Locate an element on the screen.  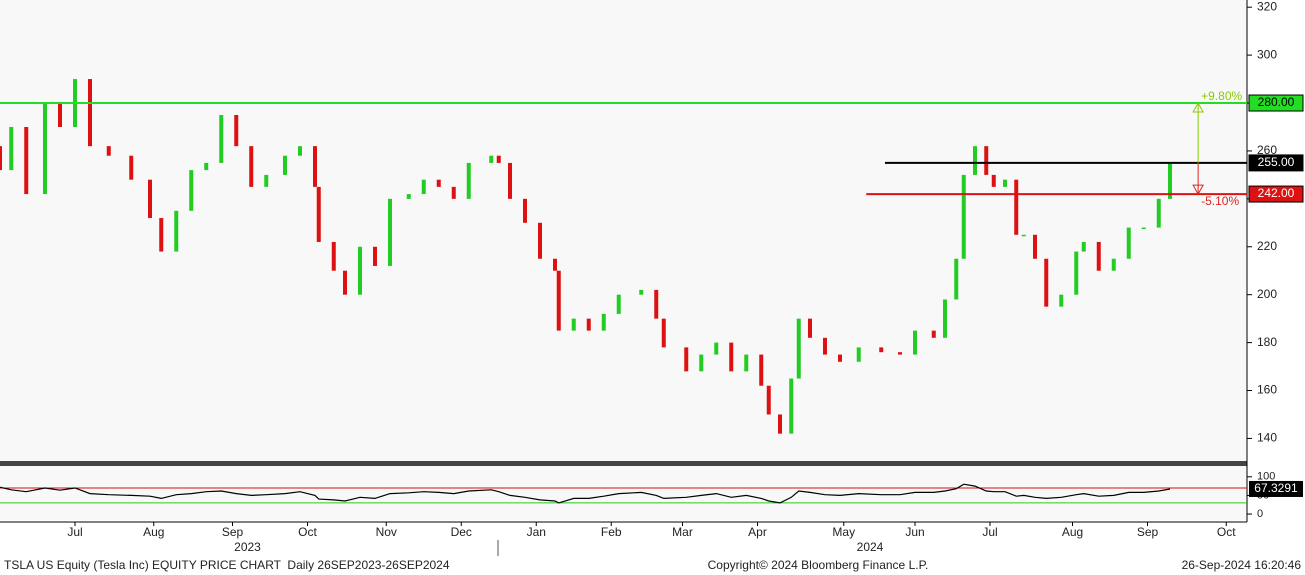
y-tick-label: 180 is located at coordinates (1267, 342).